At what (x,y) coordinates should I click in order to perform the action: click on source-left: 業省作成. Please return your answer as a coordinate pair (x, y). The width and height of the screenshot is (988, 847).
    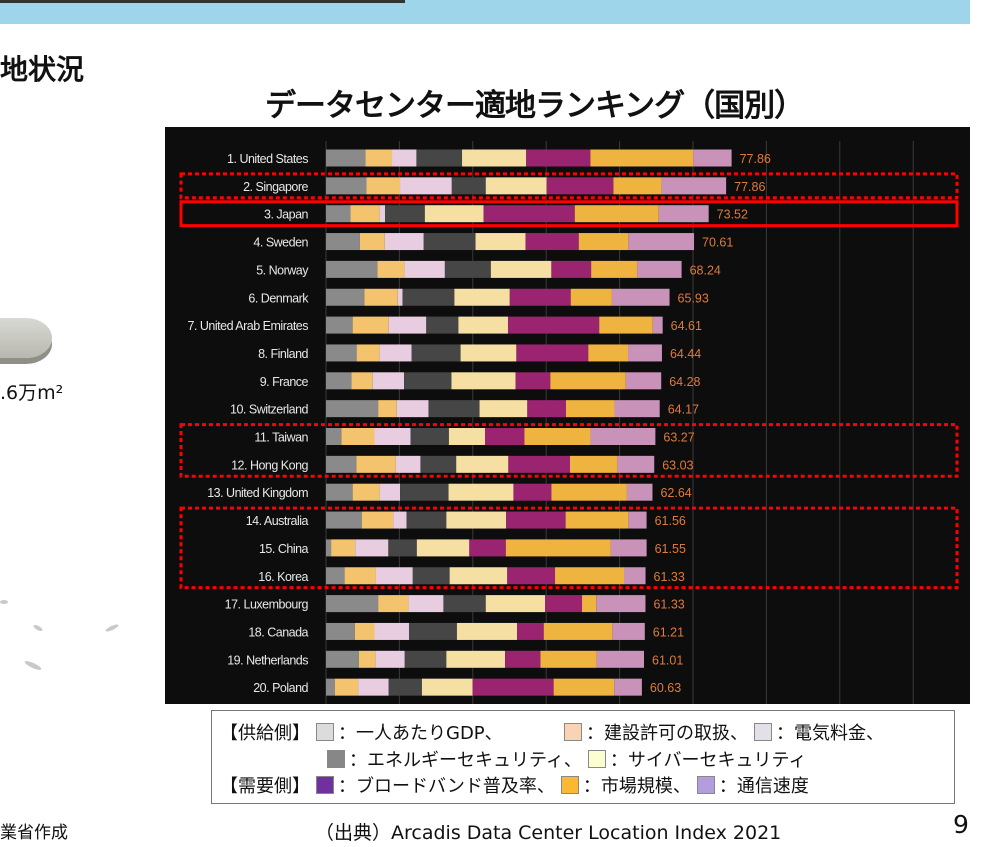
    Looking at the image, I should click on (34, 833).